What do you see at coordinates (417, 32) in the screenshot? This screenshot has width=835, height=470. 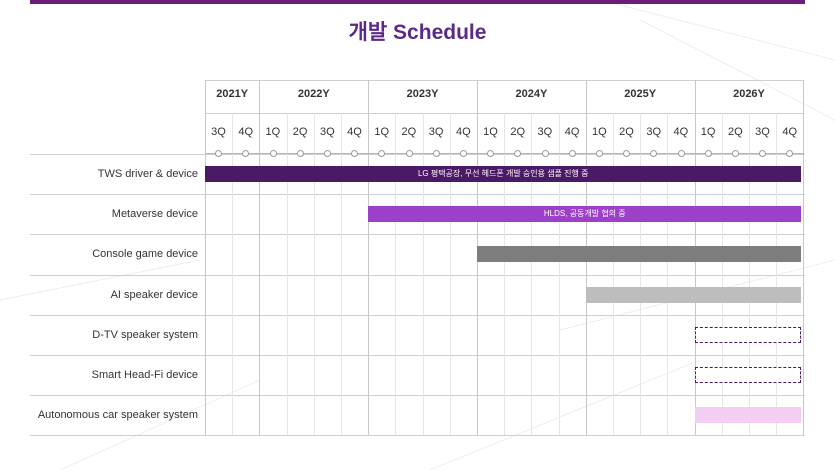 I see `page-title: 개발 Schedule` at bounding box center [417, 32].